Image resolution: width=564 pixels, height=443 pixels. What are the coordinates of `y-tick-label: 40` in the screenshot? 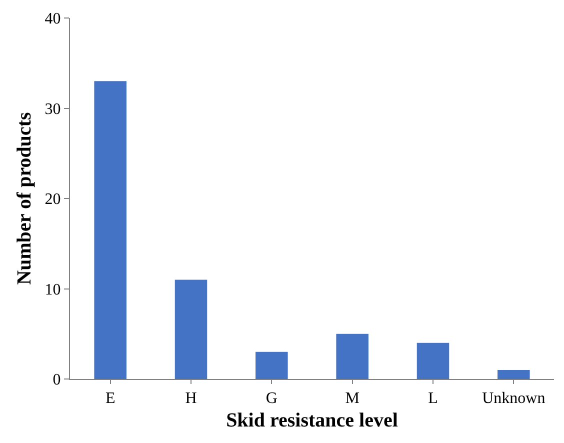 It's located at (52, 19).